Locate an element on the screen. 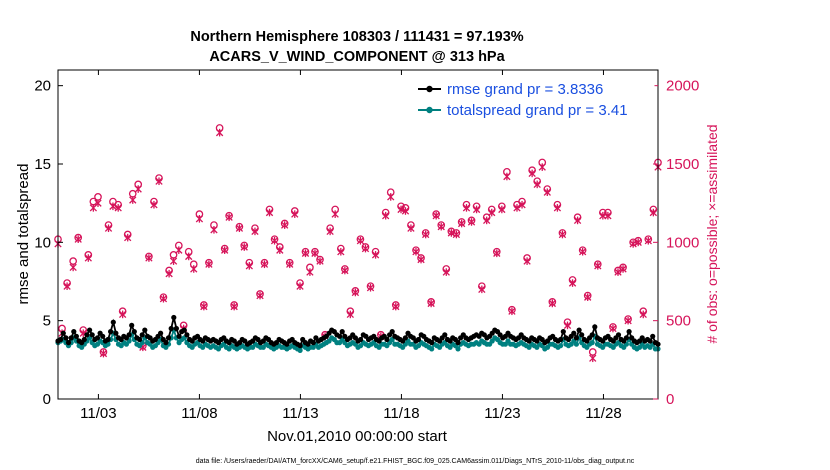 This screenshot has height=470, width=830. rmse-series is located at coordinates (358, 331).